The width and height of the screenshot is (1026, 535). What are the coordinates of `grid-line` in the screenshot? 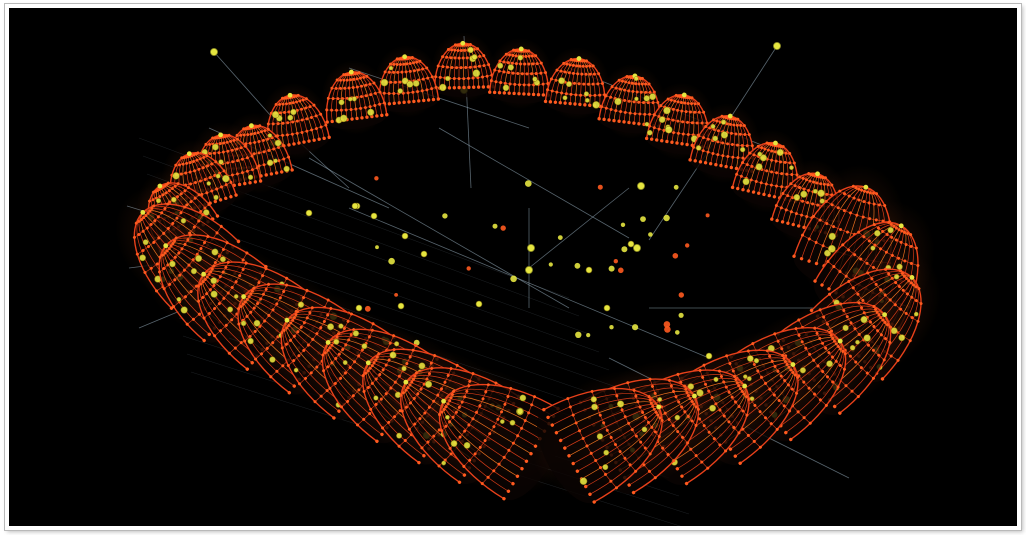 It's located at (375, 272).